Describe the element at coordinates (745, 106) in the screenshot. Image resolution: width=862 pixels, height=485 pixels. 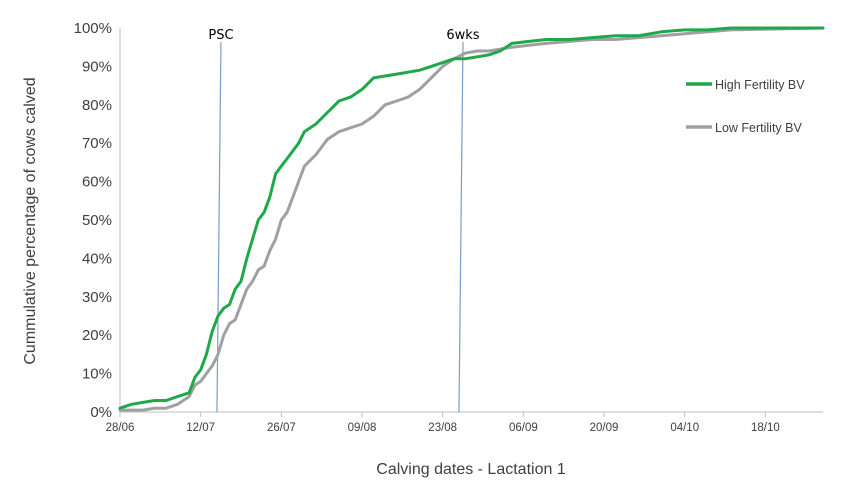
I see `legend: High Fertility BV Low Fertility BV` at that location.